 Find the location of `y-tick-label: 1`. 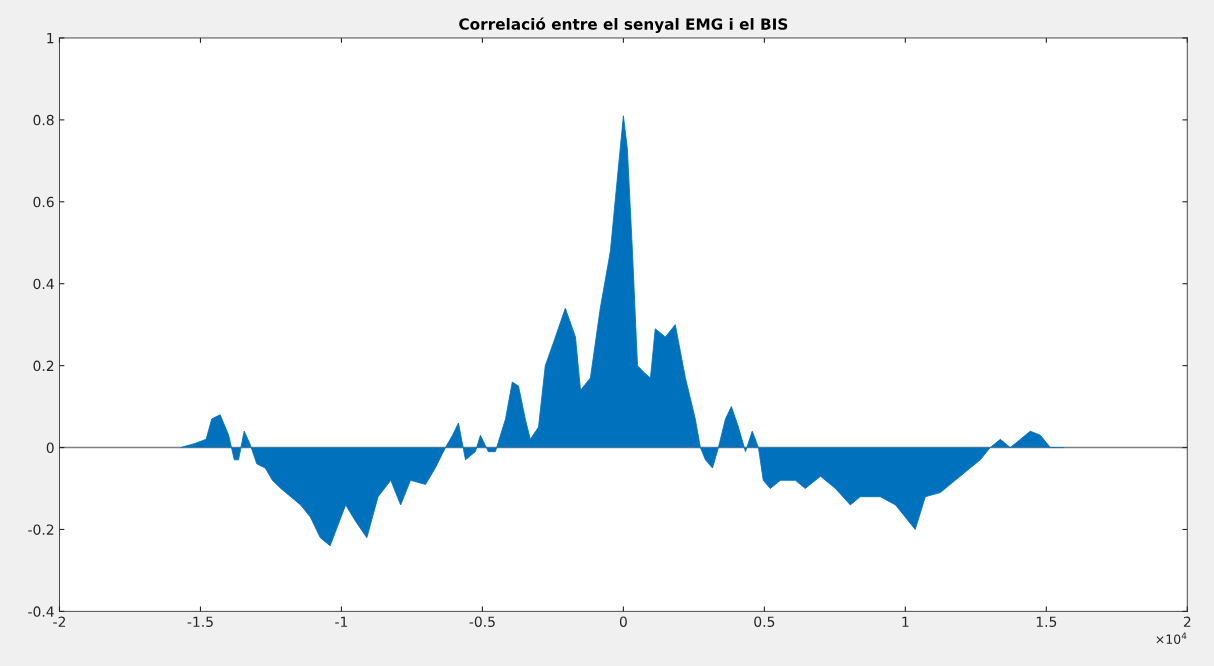

y-tick-label: 1 is located at coordinates (50, 38).